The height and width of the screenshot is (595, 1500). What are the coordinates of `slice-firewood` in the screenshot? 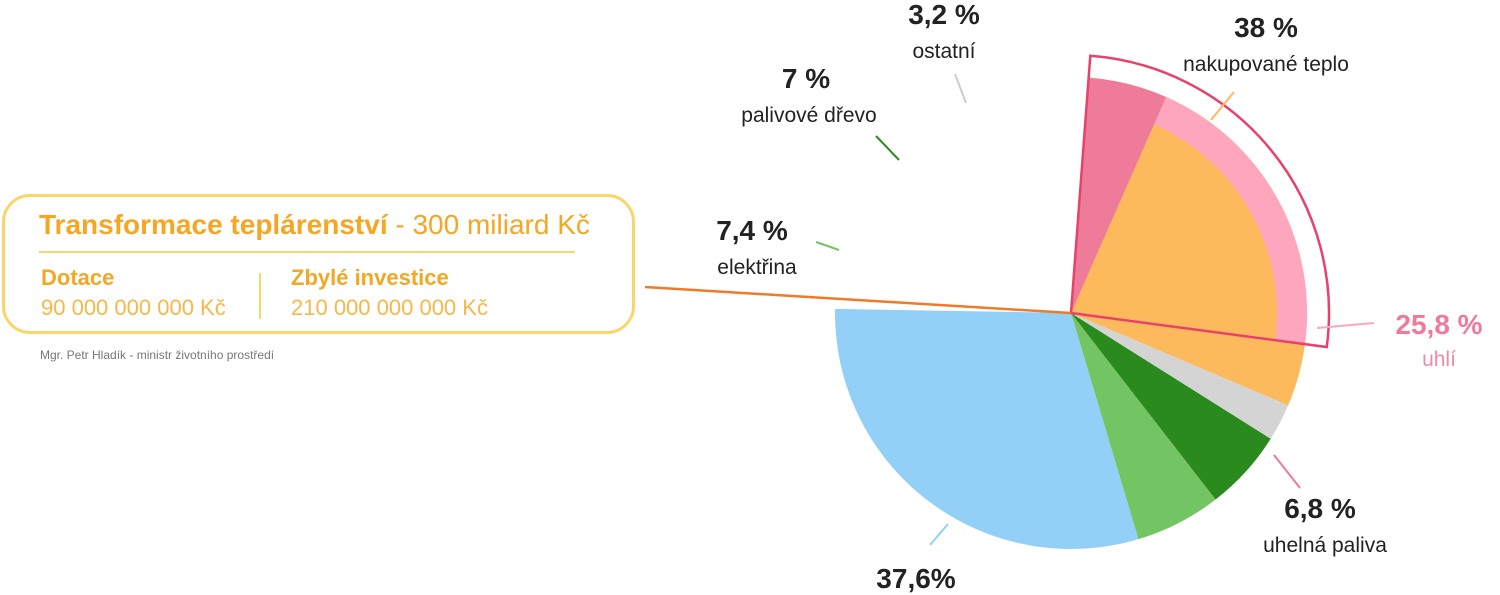 It's located at (1171, 406).